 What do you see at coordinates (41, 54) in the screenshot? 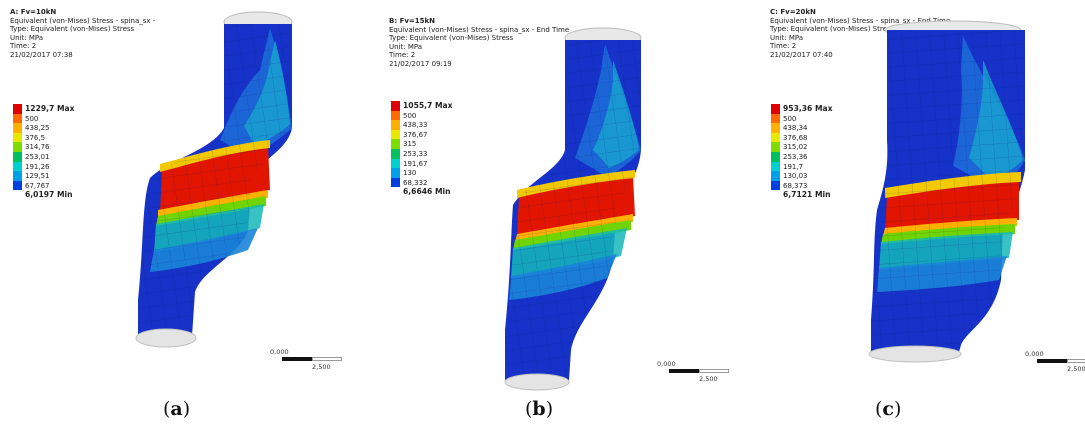
I see `result-line: 21/02/2017 07:38` at bounding box center [41, 54].